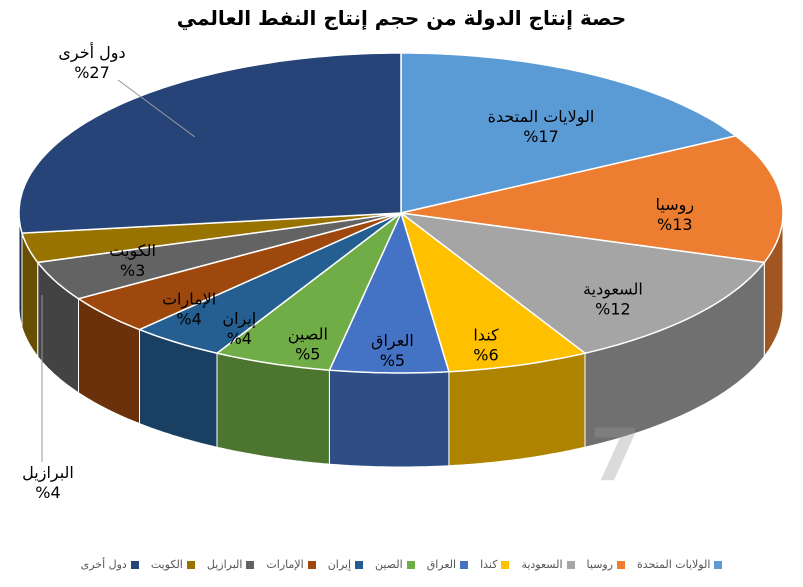 The height and width of the screenshot is (587, 803). What do you see at coordinates (600, 564) in the screenshot?
I see `legend-label-1: روسيا` at bounding box center [600, 564].